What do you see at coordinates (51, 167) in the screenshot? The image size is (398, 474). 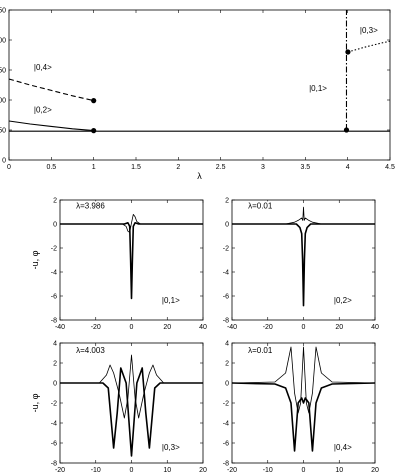 I see `x-tick-label: 0.5` at bounding box center [51, 167].